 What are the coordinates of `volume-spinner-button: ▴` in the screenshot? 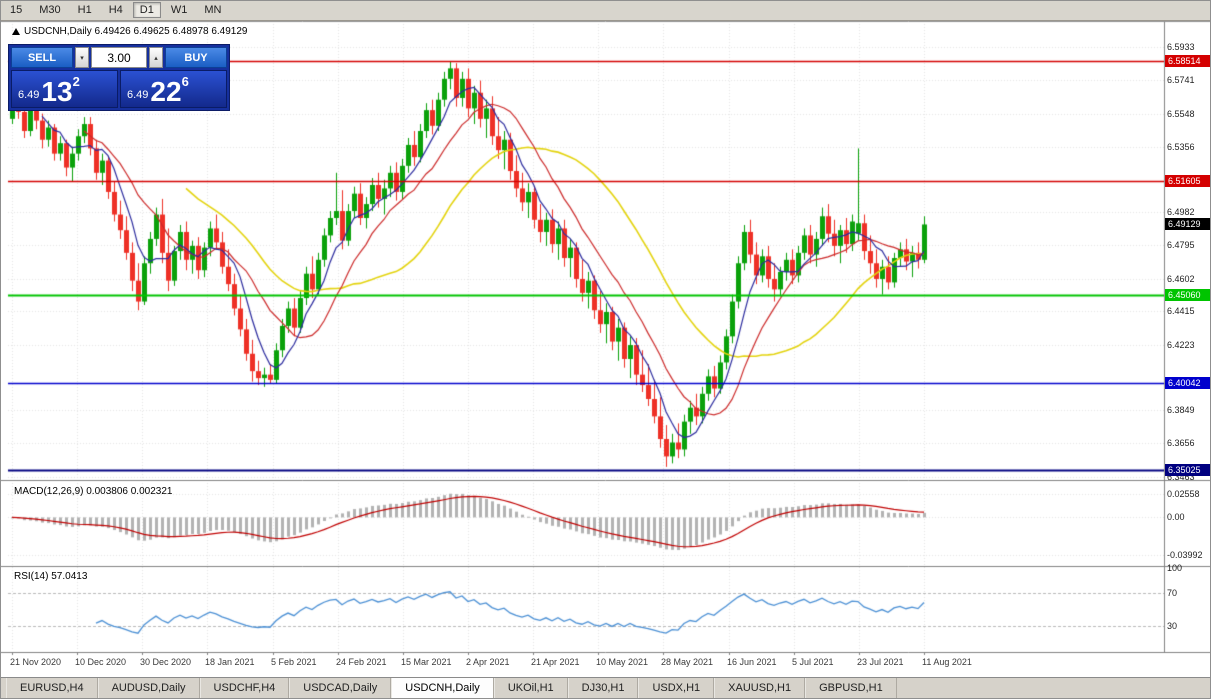 It's located at (156, 57).